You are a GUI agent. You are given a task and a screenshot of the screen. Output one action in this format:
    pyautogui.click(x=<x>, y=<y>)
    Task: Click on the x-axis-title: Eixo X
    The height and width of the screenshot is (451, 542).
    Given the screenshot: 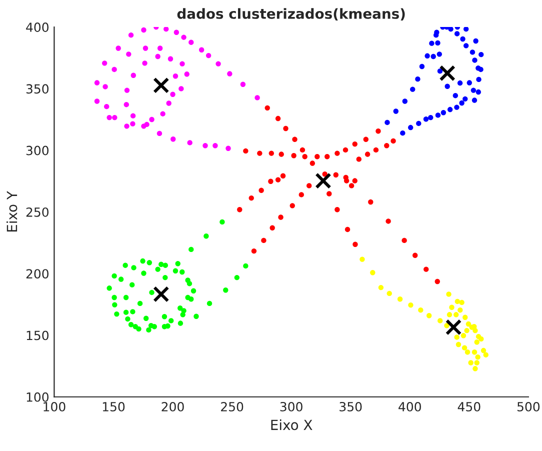 What is the action you would take?
    pyautogui.click(x=291, y=424)
    